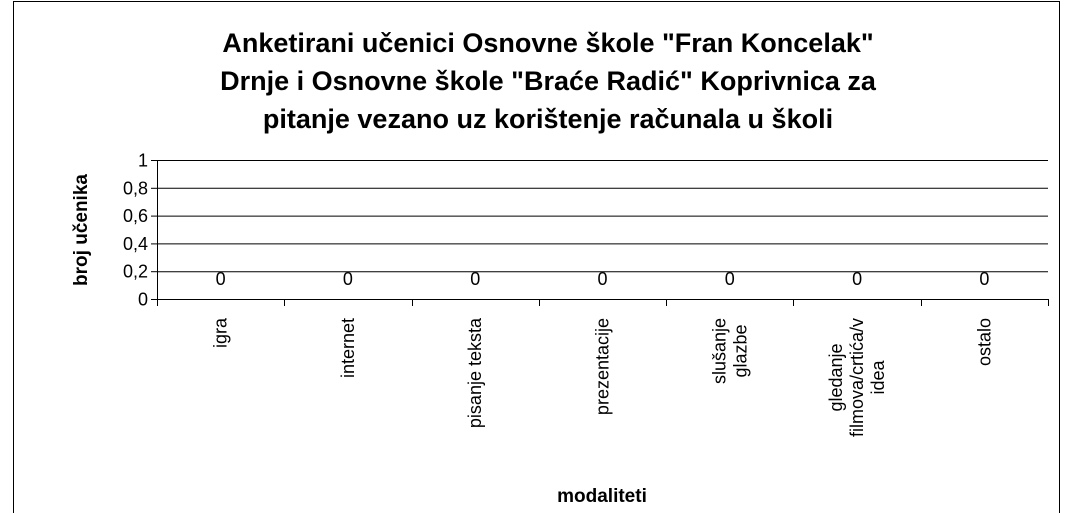  Describe the element at coordinates (603, 366) in the screenshot. I see `x-tick-label: prezentacije` at that location.